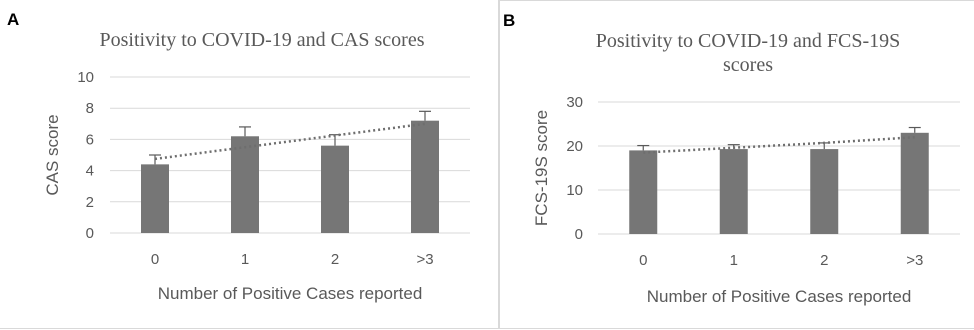 The image size is (974, 330). What do you see at coordinates (13, 19) in the screenshot?
I see `panel-label-a: A` at bounding box center [13, 19].